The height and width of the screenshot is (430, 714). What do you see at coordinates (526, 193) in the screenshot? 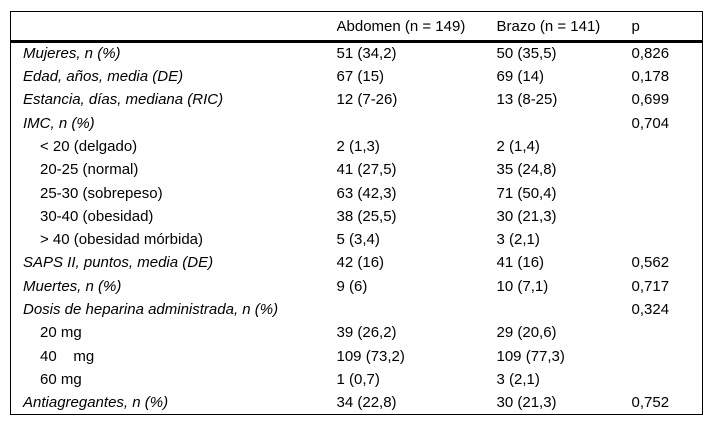
I see `brazo-value: 71 (50,4)` at bounding box center [526, 193].